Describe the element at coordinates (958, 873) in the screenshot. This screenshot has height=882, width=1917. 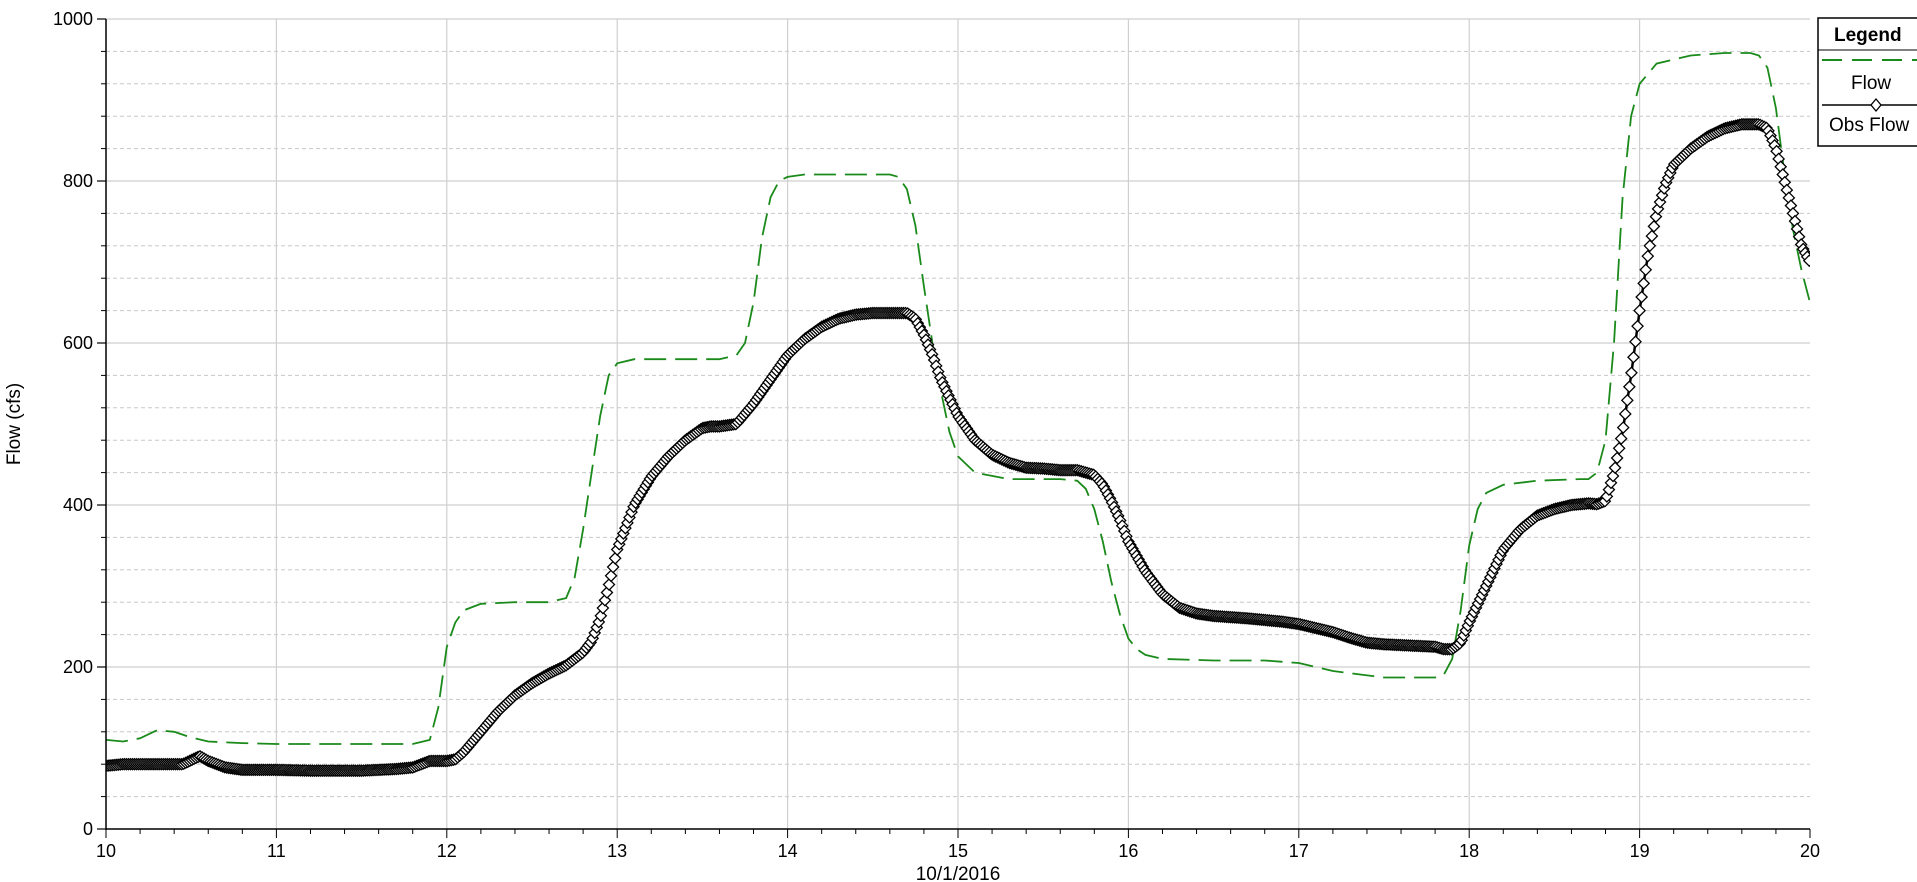
I see `x-axis-label: 10/1/2016` at that location.